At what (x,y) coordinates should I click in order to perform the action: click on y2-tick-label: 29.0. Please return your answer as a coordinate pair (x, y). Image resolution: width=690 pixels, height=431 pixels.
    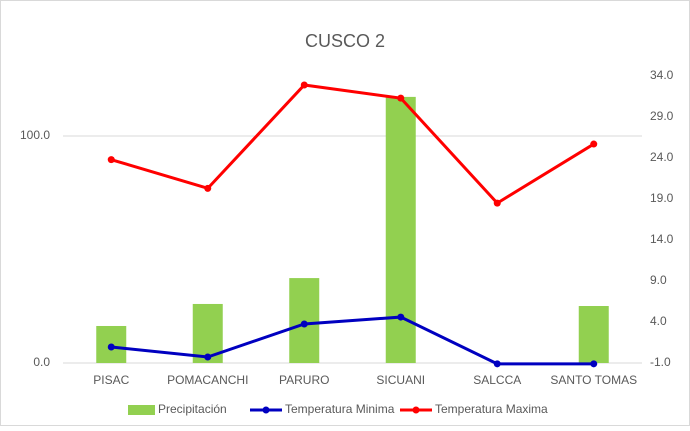
    Looking at the image, I should click on (662, 116).